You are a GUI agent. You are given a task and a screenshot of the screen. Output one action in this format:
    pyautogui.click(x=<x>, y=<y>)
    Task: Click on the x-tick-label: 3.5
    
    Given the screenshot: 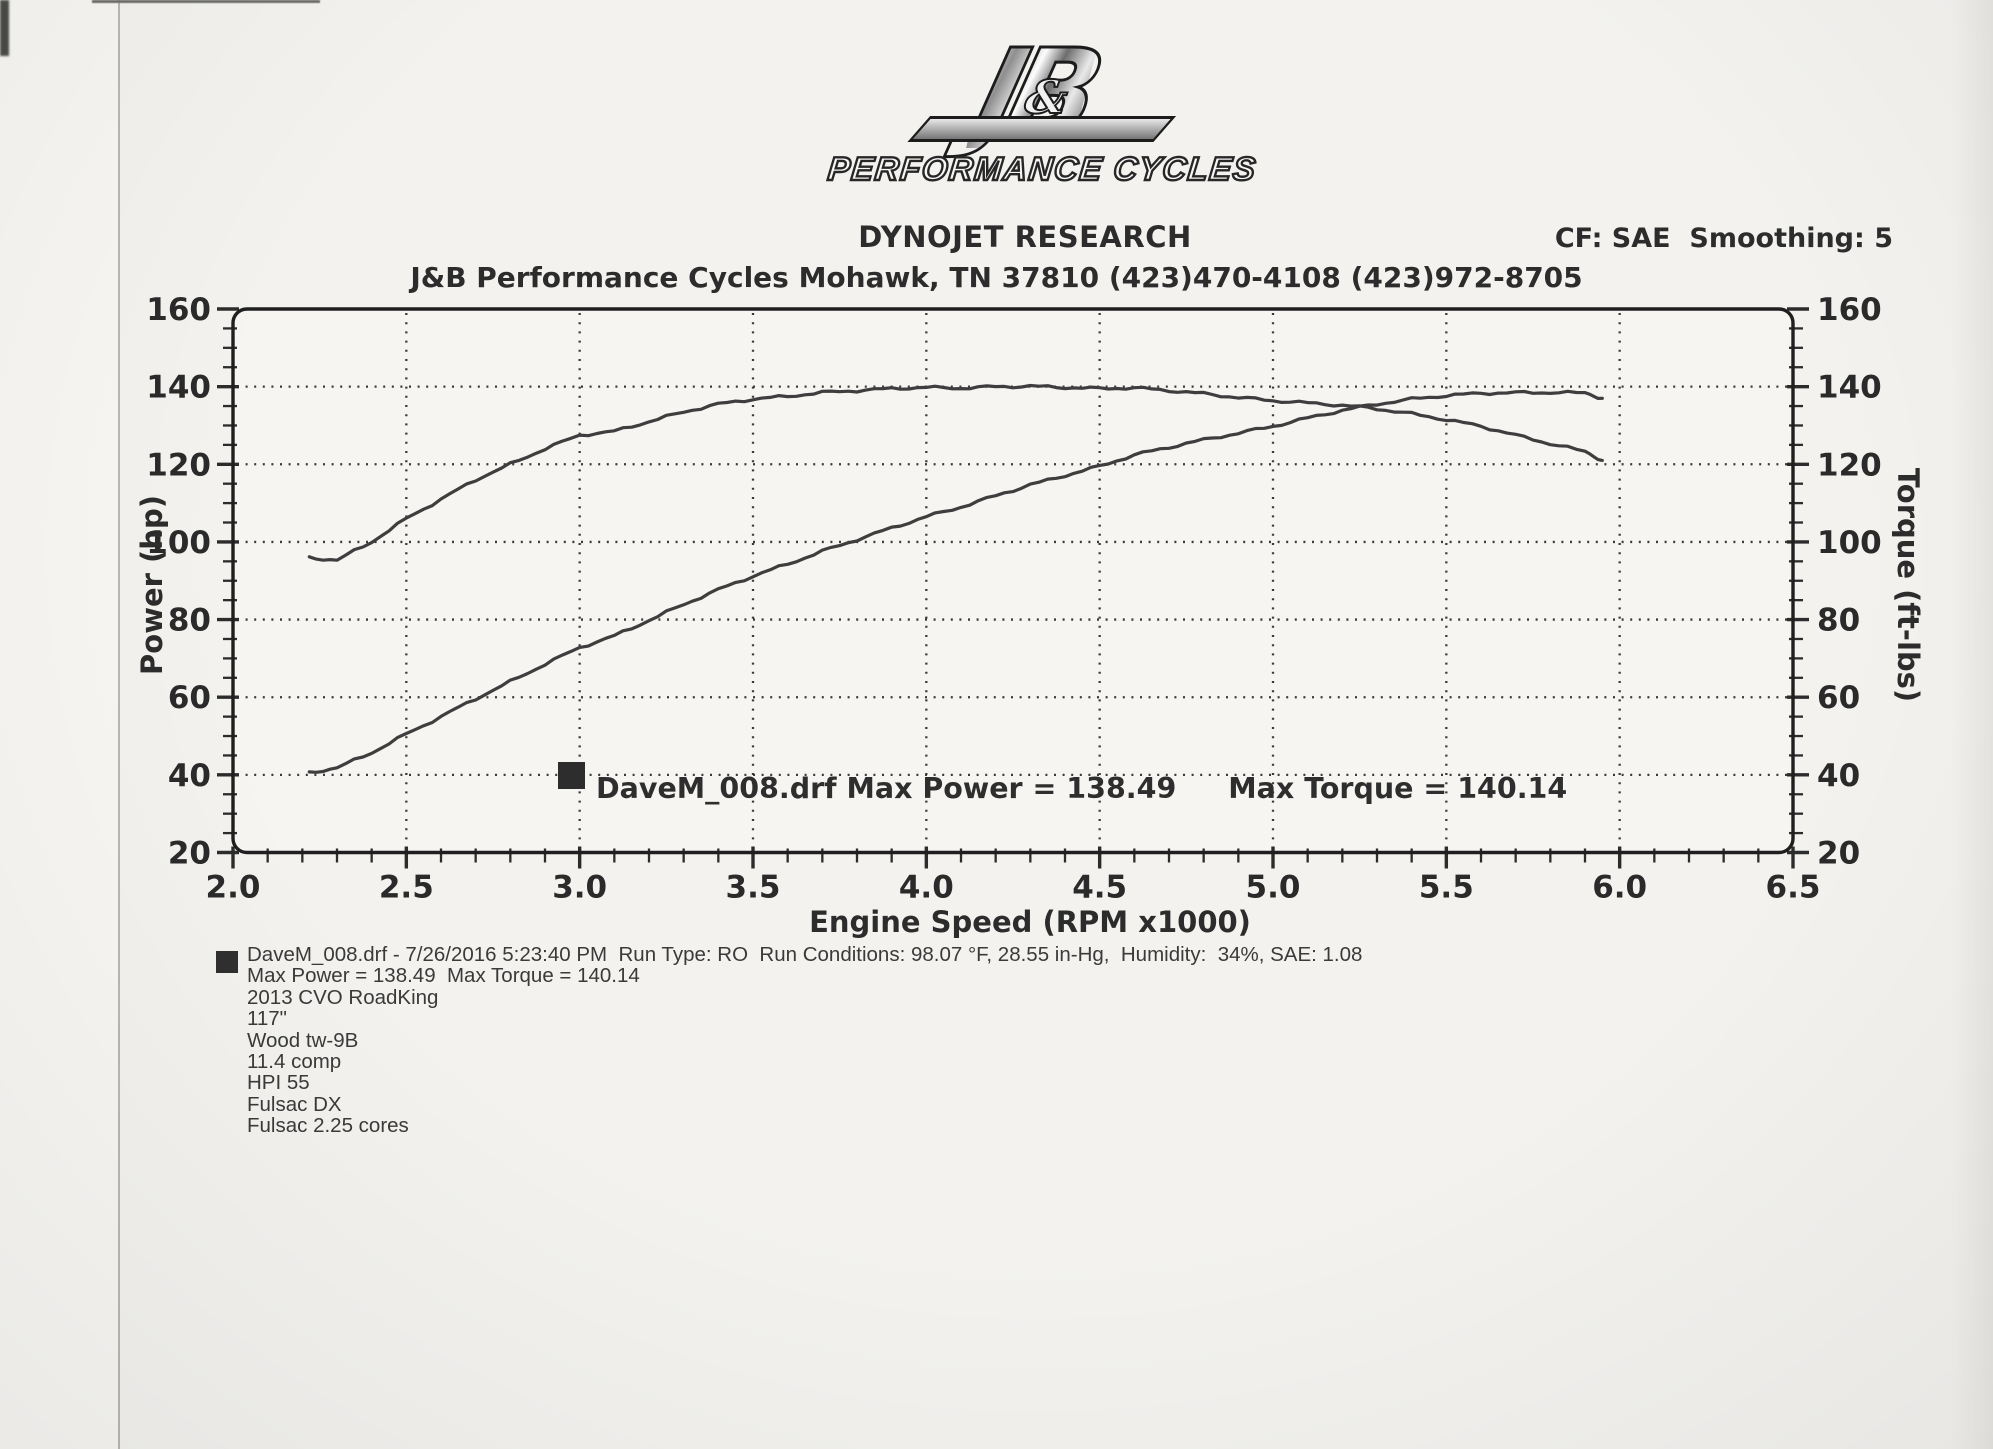 What is the action you would take?
    pyautogui.click(x=753, y=888)
    